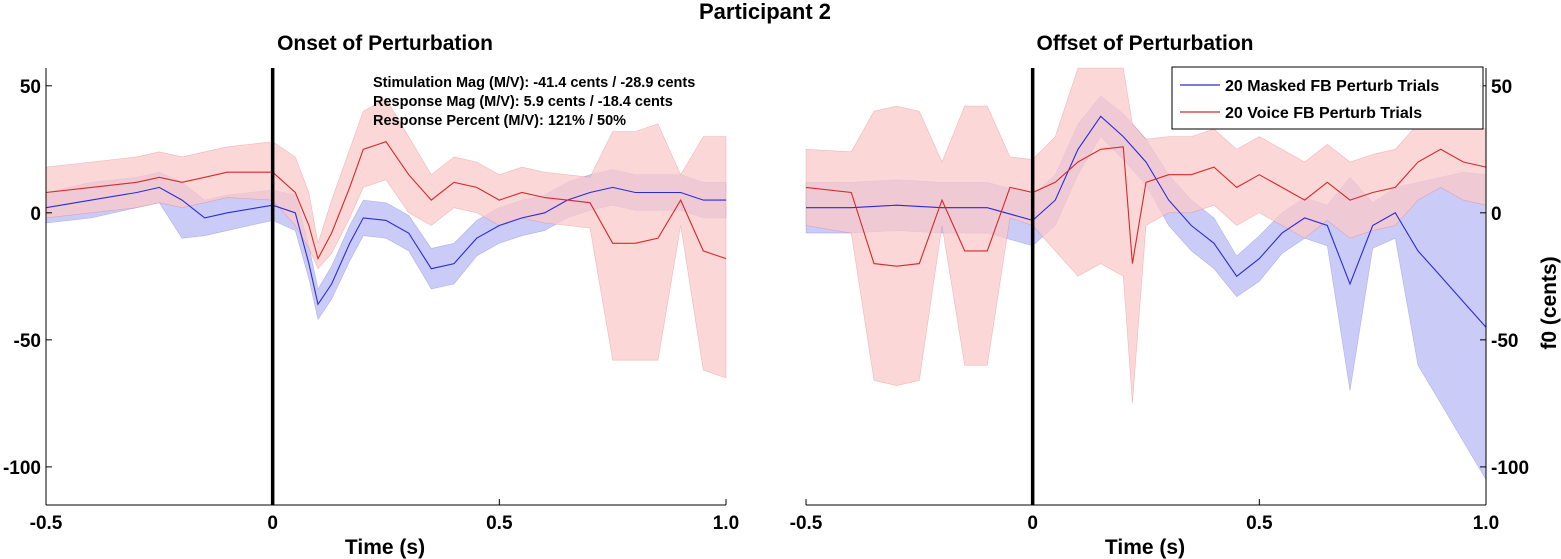 The height and width of the screenshot is (559, 1561). I want to click on offset-x-tick-label: 1.0, so click(1486, 523).